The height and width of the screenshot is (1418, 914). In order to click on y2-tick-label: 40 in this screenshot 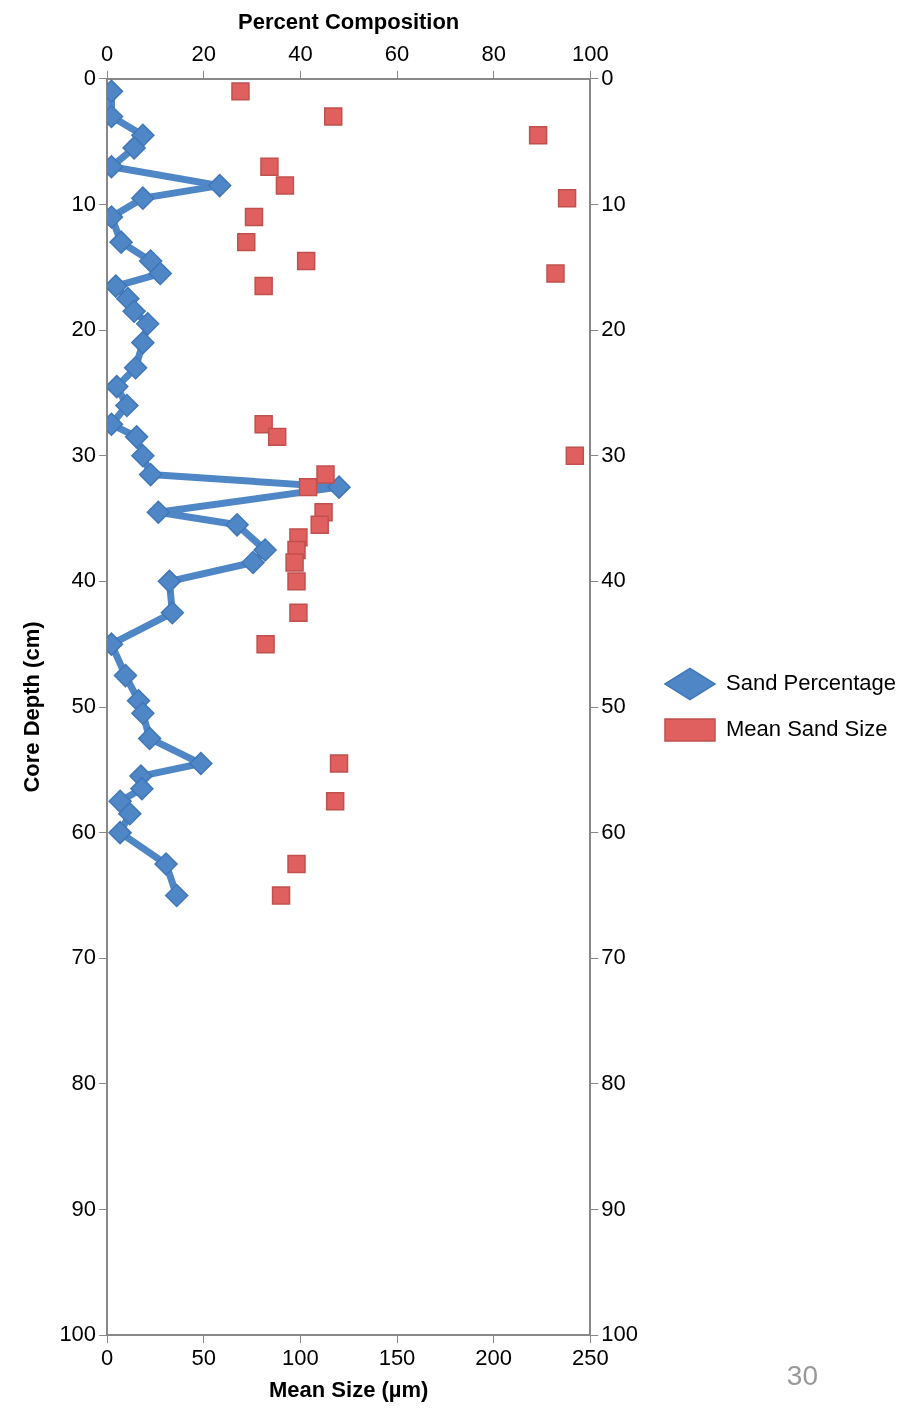, I will do `click(613, 580)`.